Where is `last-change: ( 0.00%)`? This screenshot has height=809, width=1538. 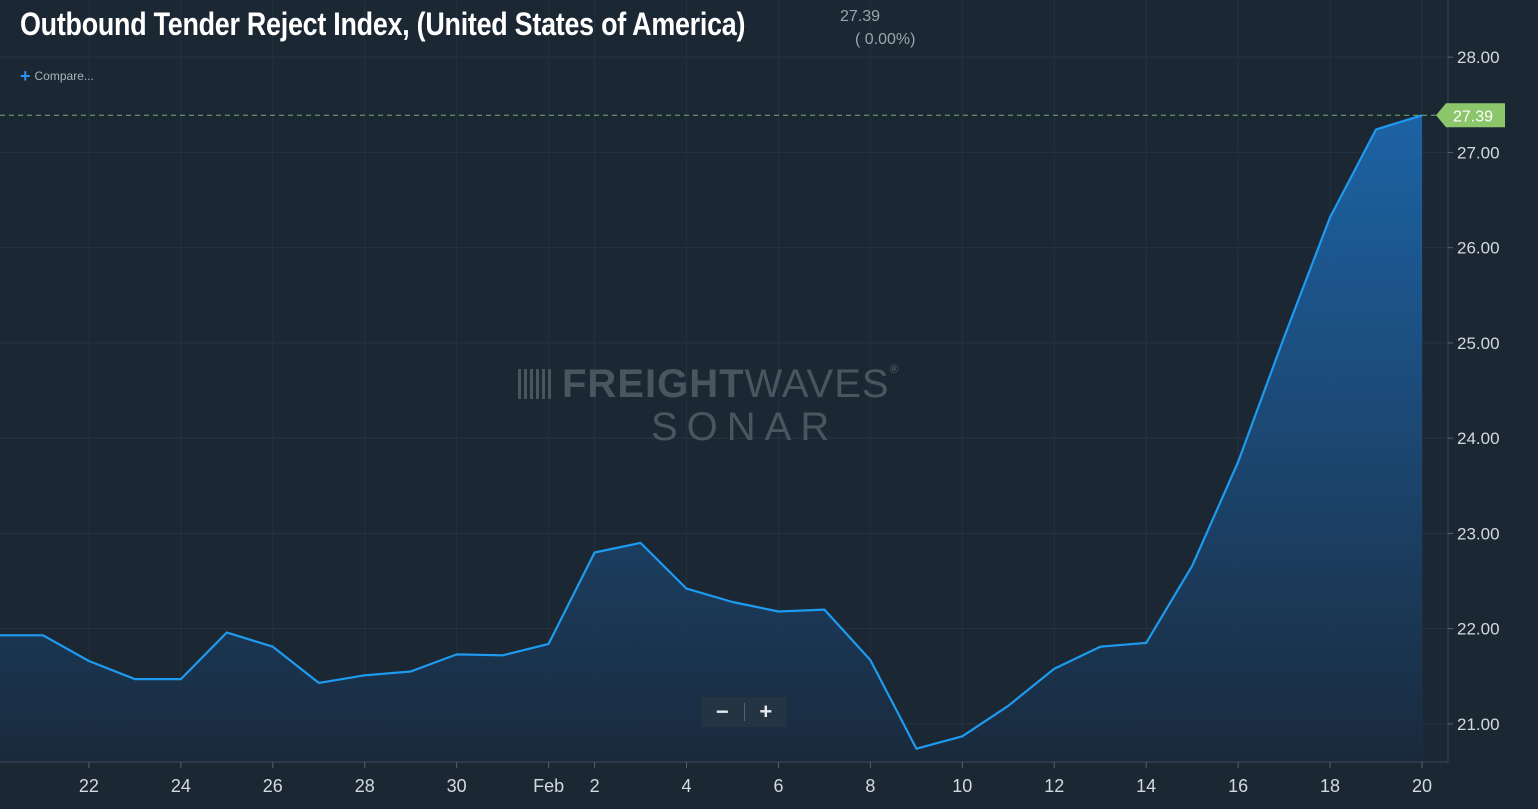 last-change: ( 0.00%) is located at coordinates (885, 39).